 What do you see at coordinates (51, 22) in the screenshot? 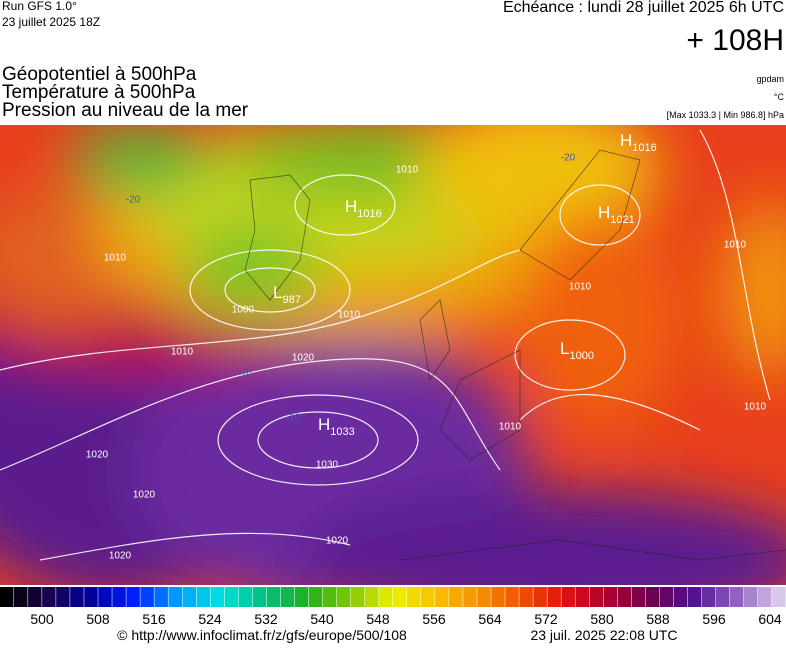
I see `run-date: 23 juillet 2025 18Z` at bounding box center [51, 22].